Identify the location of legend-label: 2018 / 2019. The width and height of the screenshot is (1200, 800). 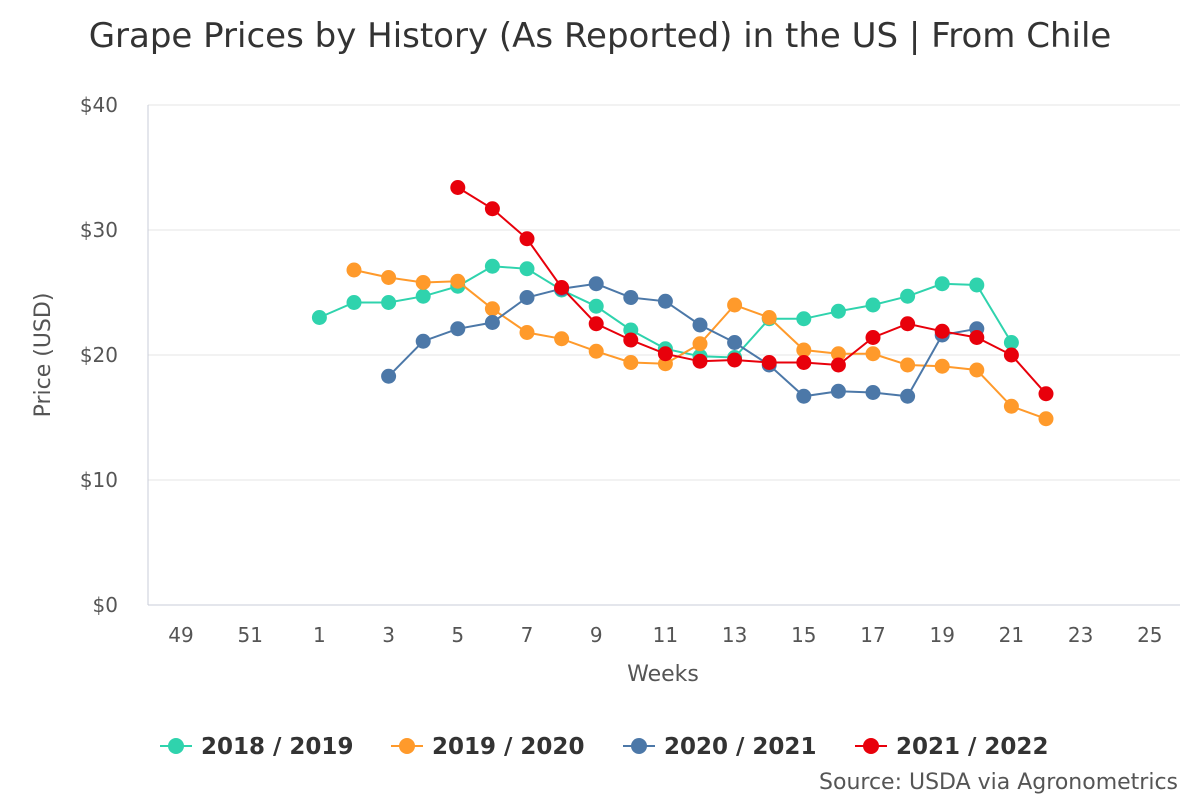
(277, 747).